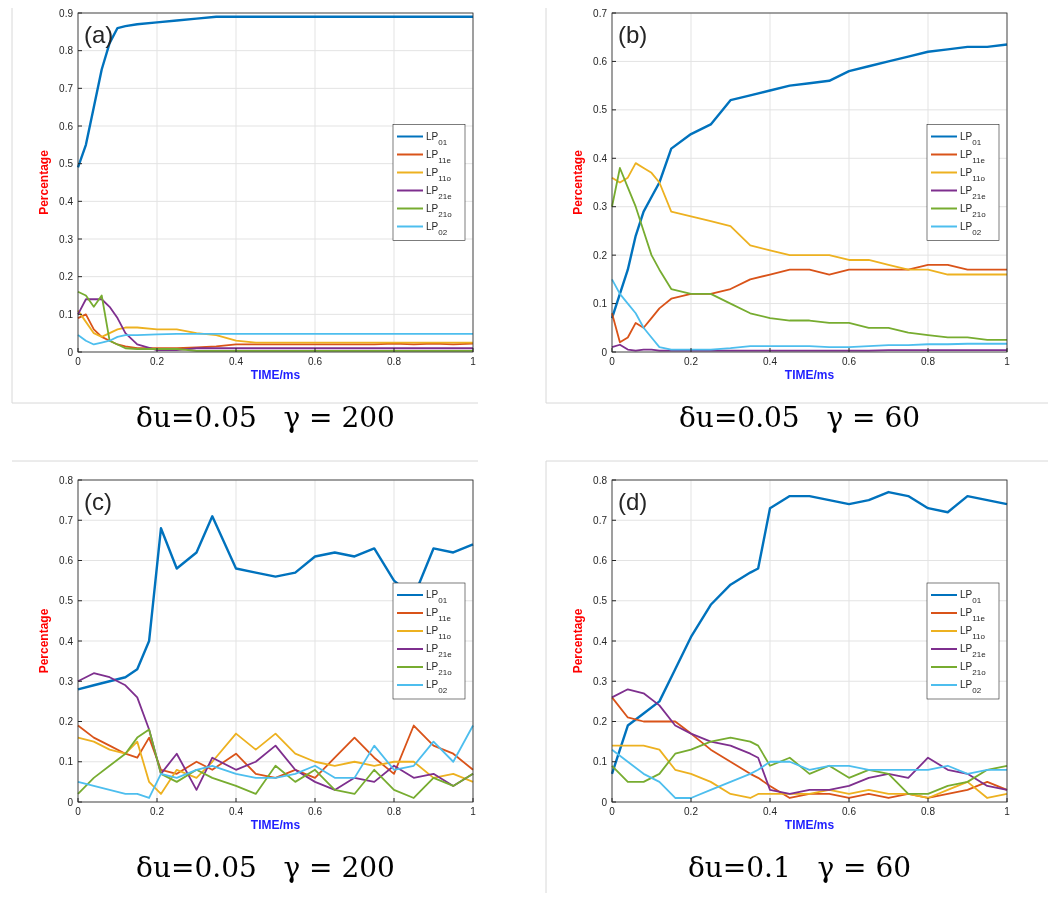  Describe the element at coordinates (633, 501) in the screenshot. I see `annotation: (d)` at that location.